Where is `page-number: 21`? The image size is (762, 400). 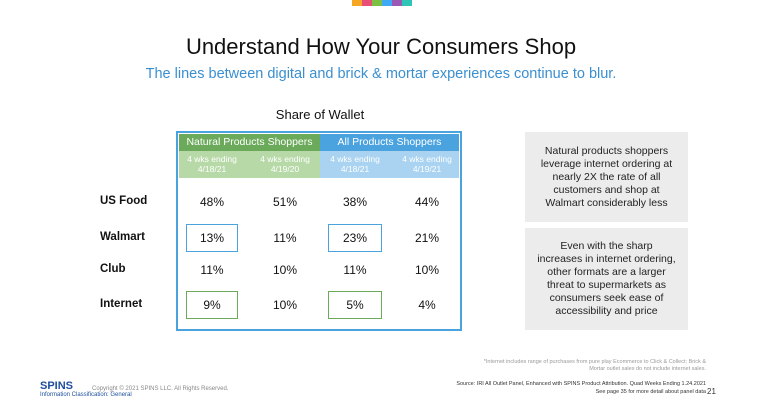 page-number: 21 is located at coordinates (711, 391).